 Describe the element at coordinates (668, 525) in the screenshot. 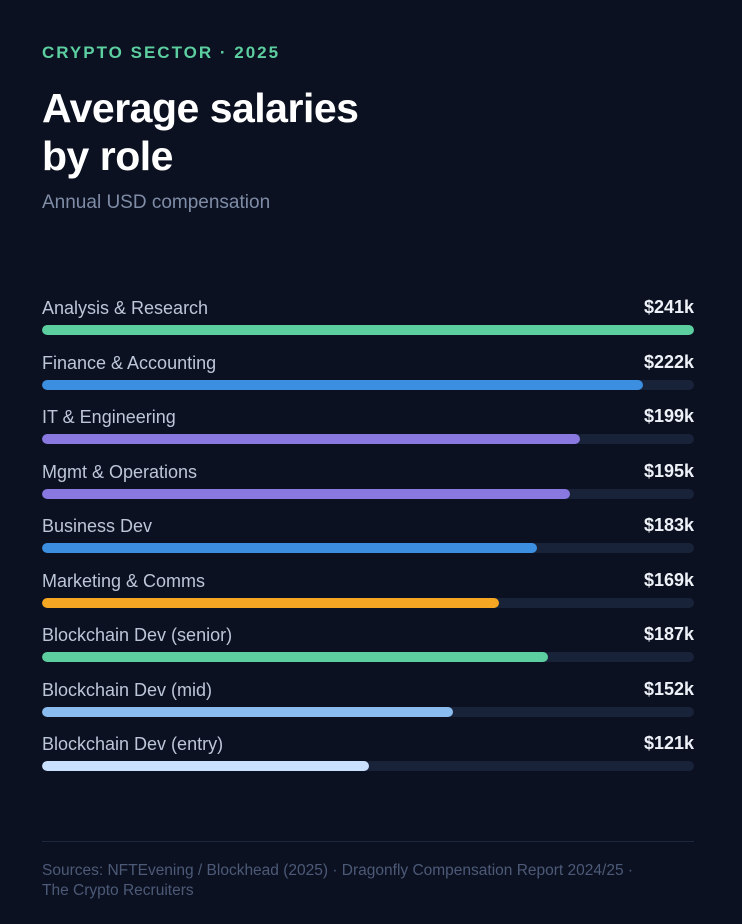

I see `bar-value-label: $183k` at that location.